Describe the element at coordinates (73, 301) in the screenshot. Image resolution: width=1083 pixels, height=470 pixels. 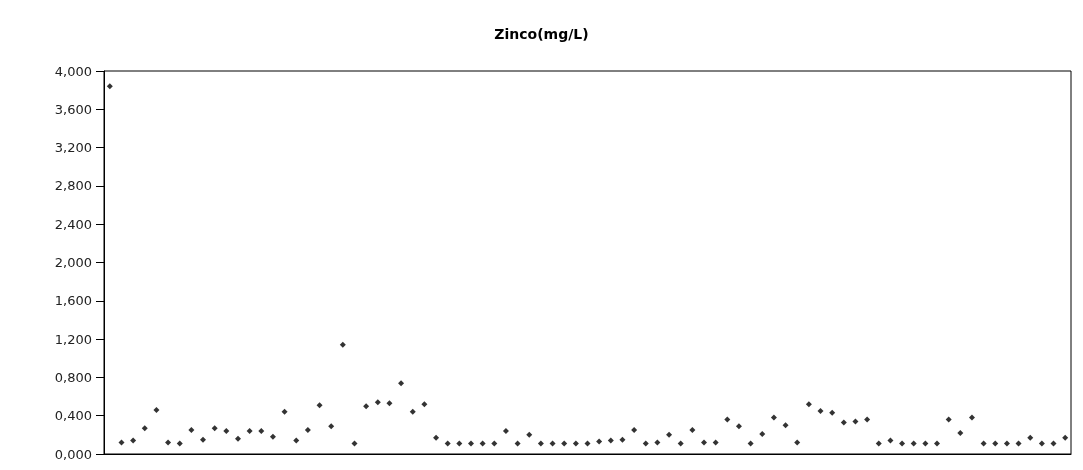
I see `y-tick-label: 1,600` at that location.